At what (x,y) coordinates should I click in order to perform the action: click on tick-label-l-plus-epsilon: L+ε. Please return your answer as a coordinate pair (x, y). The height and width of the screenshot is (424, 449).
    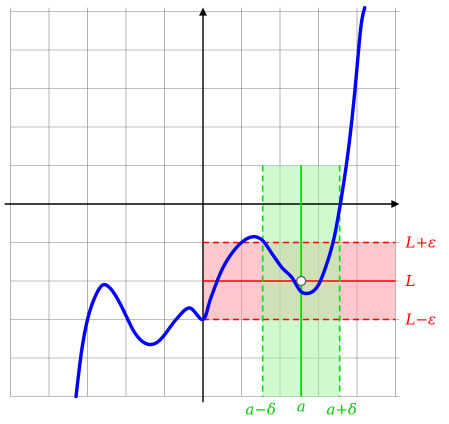
    Looking at the image, I should click on (421, 243).